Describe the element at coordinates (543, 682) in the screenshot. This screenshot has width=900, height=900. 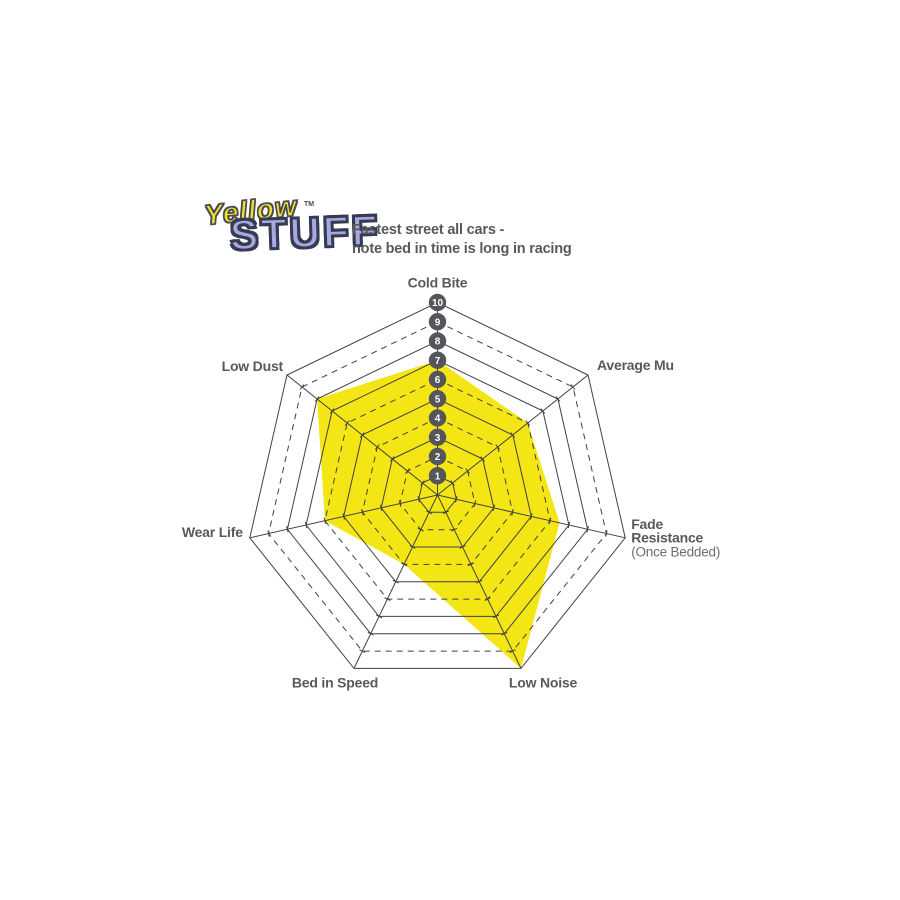
I see `axis-label-low-noise: Low Noise` at that location.